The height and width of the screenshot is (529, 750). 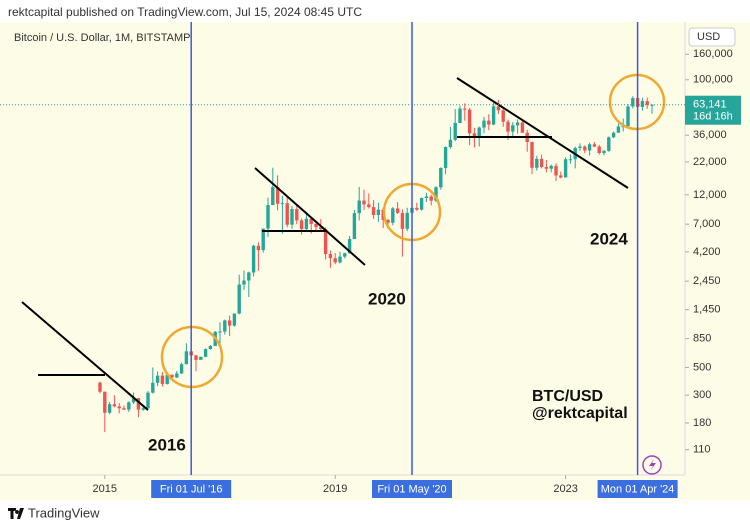 I want to click on logo-mark, so click(x=16, y=513).